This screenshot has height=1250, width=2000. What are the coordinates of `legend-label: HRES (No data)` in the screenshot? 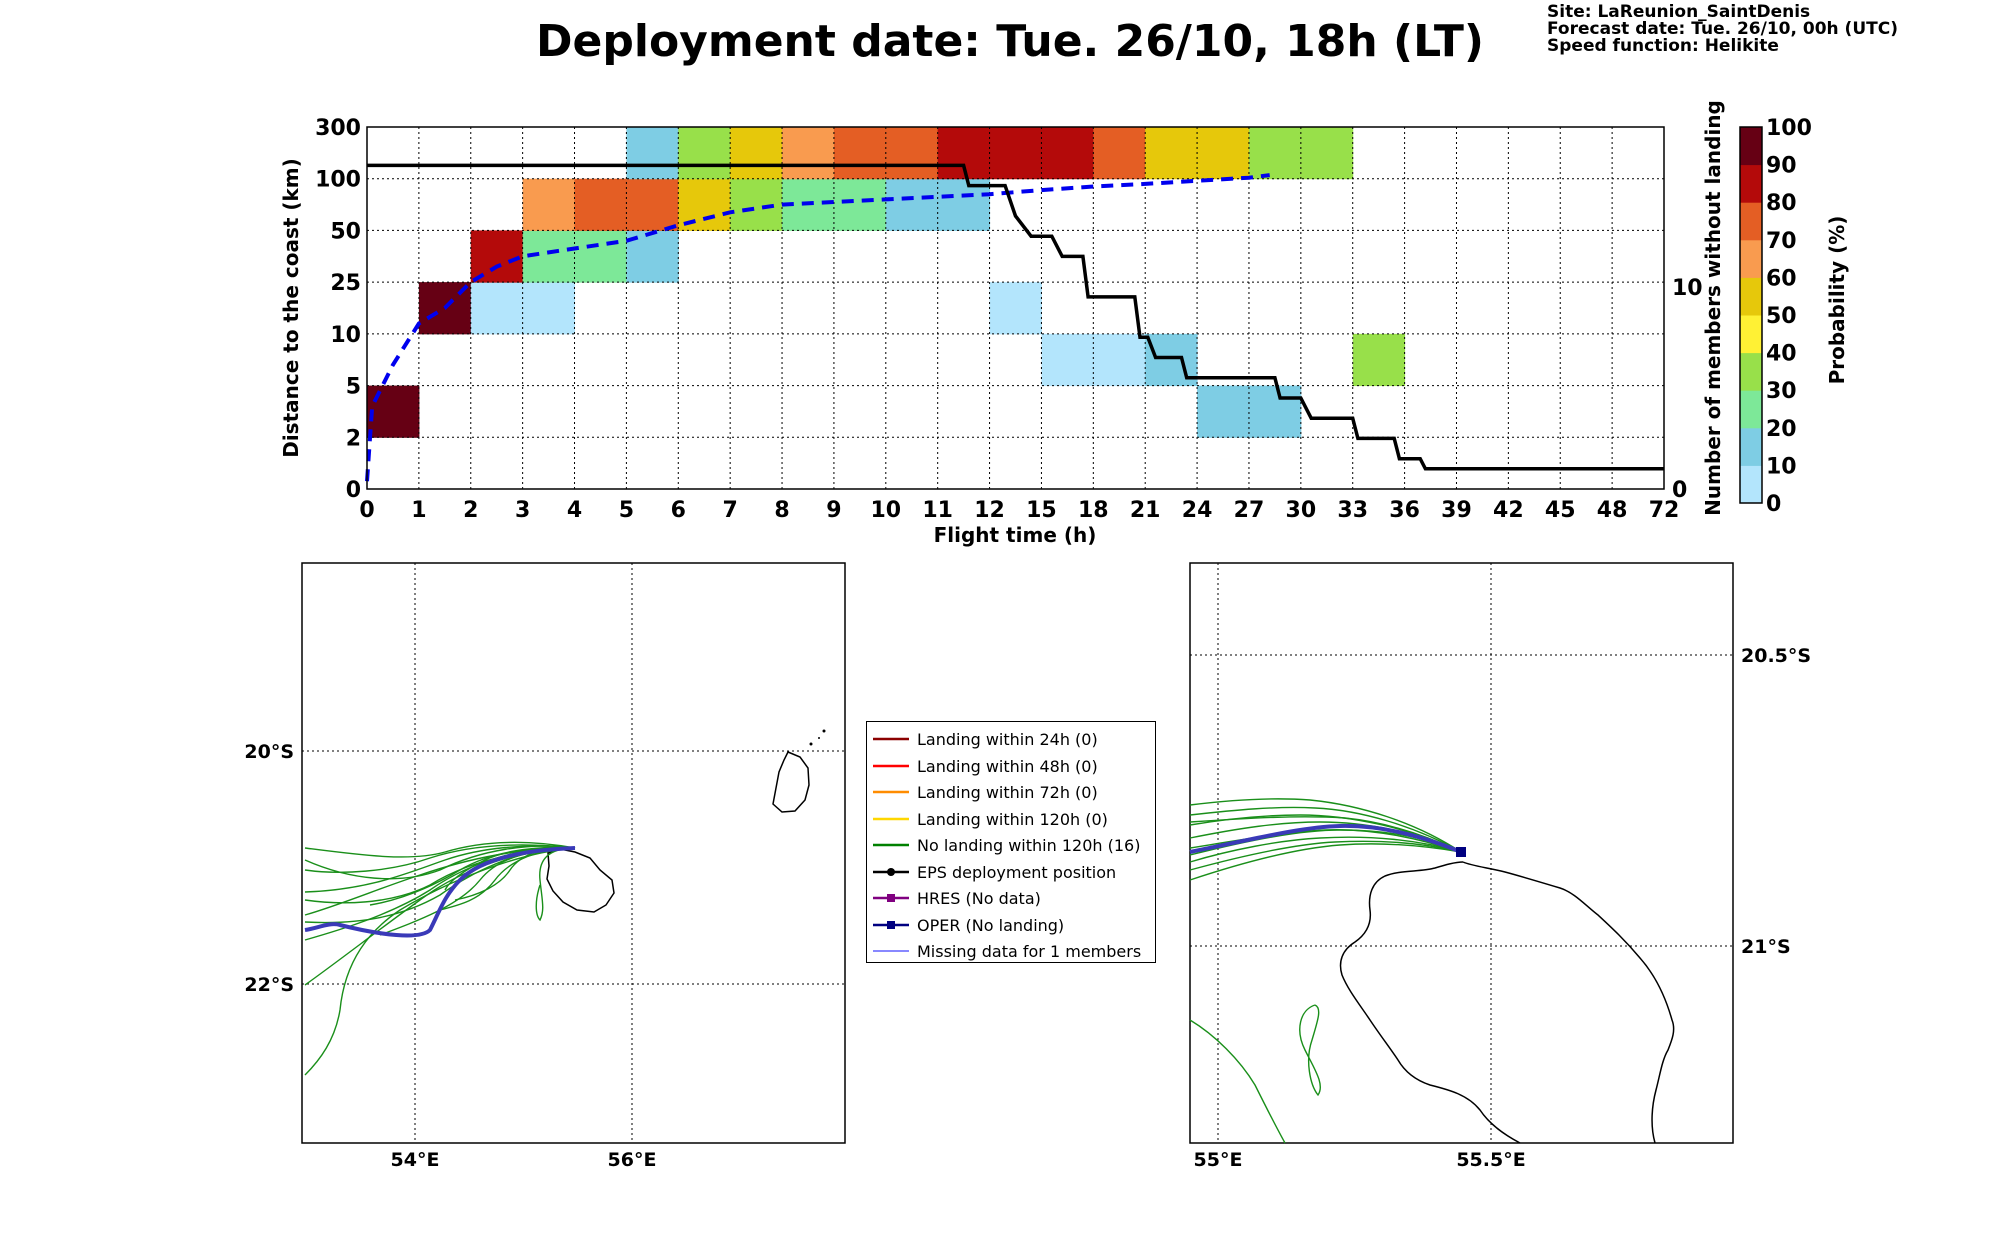 It's located at (979, 898).